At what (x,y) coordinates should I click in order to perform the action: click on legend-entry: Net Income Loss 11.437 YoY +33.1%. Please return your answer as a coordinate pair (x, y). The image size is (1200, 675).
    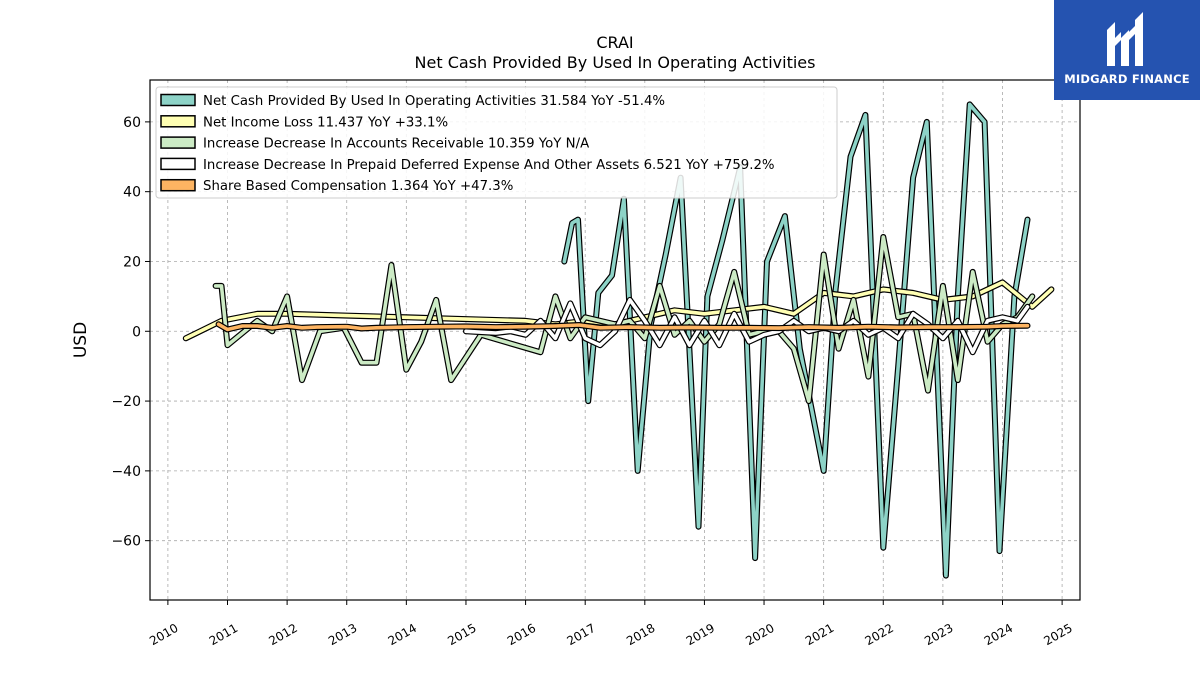
    Looking at the image, I should click on (325, 122).